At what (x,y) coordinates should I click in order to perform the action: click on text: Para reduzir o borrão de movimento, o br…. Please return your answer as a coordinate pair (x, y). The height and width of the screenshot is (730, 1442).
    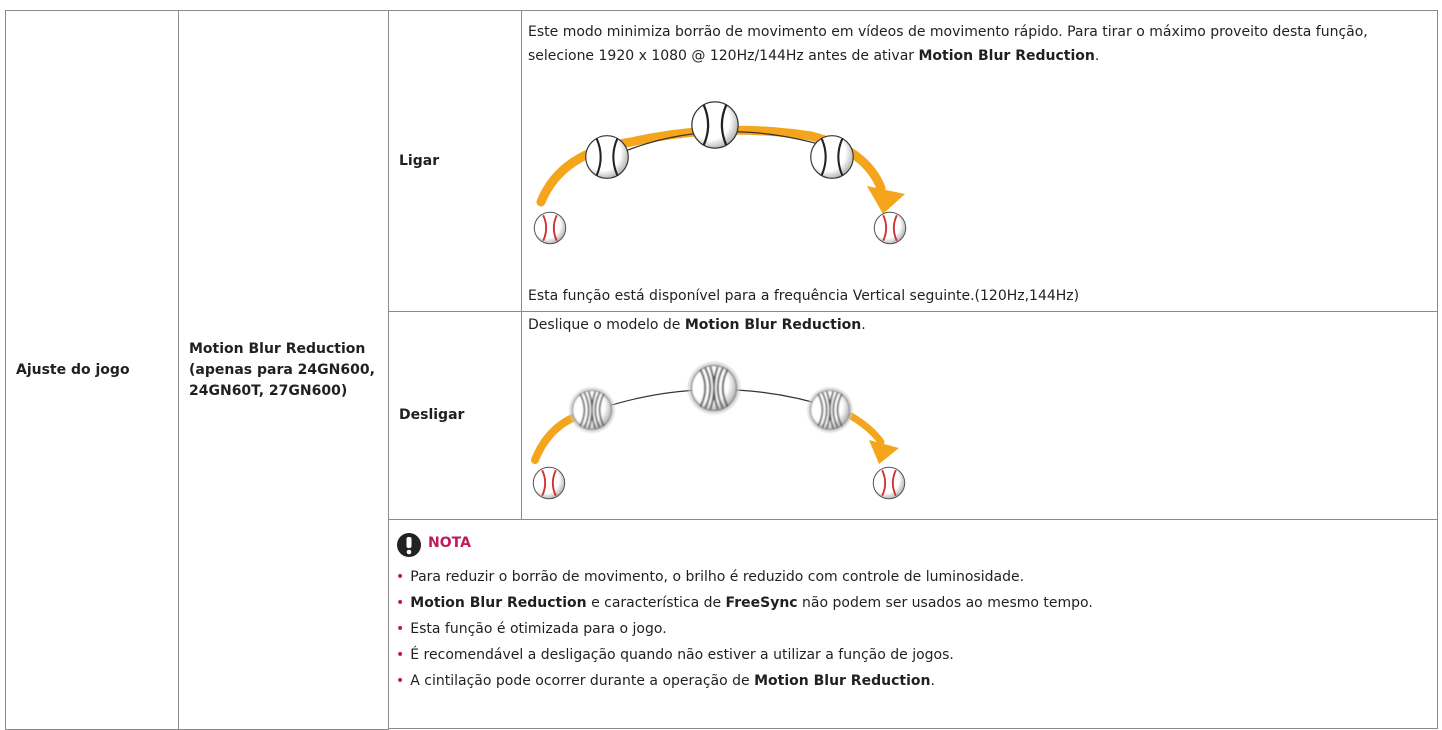
    Looking at the image, I should click on (717, 577).